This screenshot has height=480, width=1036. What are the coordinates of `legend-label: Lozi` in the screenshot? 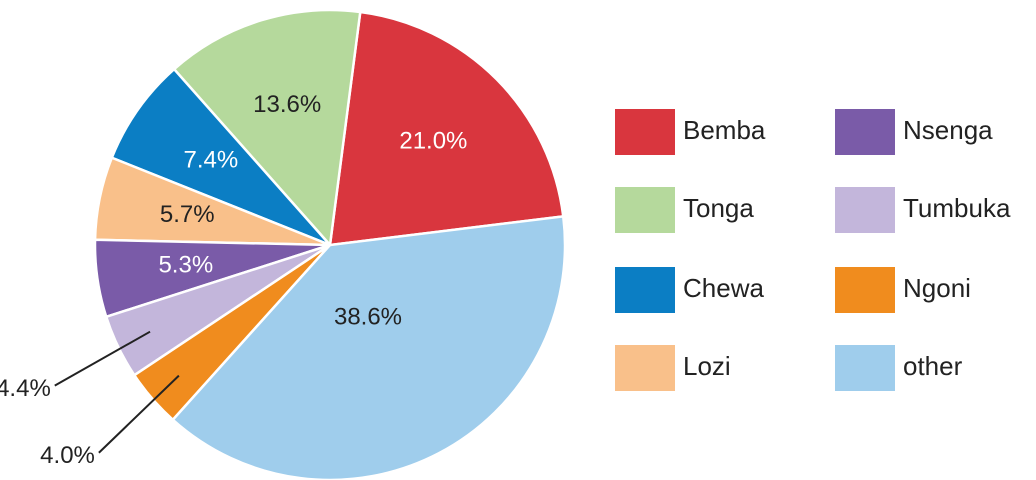 It's located at (707, 366).